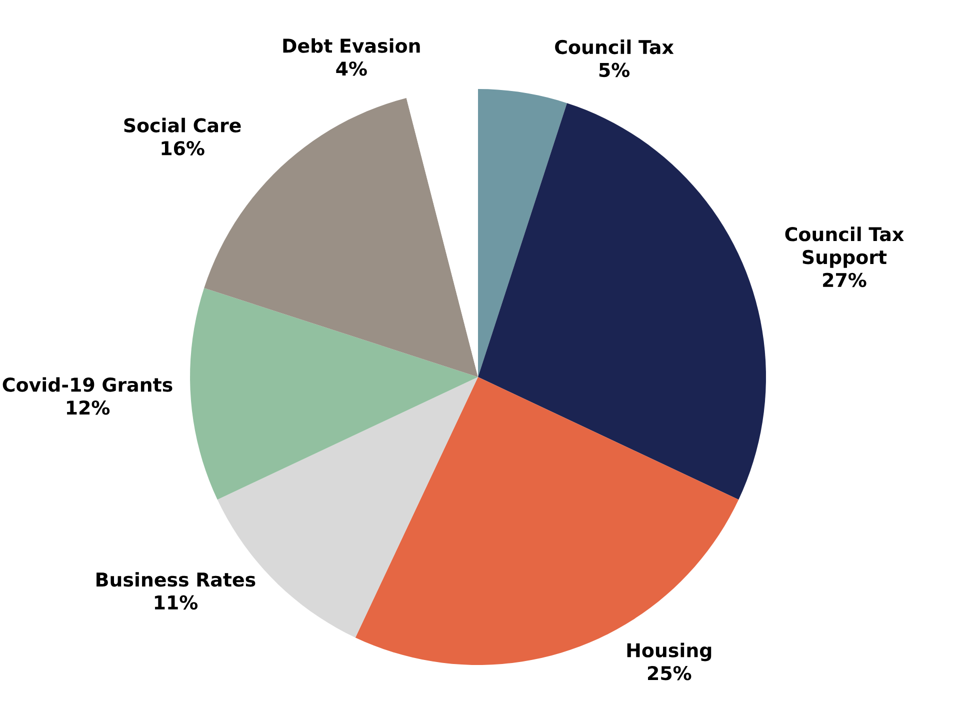 This screenshot has width=978, height=705. Describe the element at coordinates (176, 602) in the screenshot. I see `data-label: 11%` at that location.